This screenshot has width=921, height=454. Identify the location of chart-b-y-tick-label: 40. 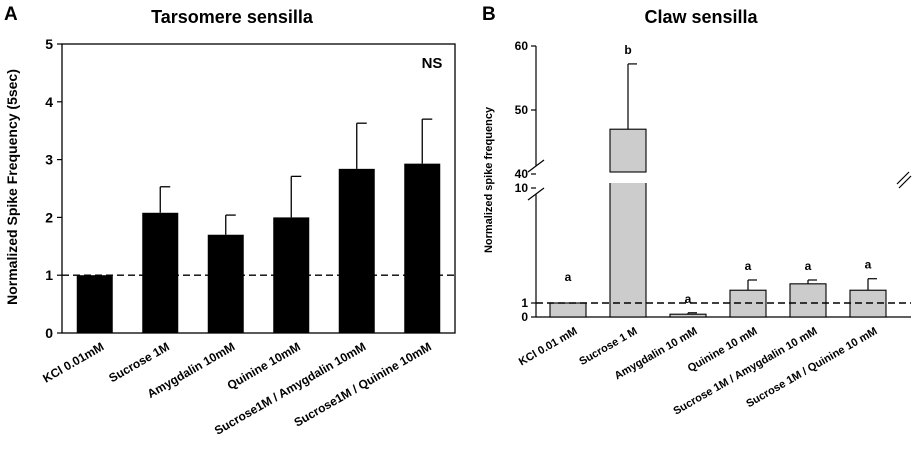
(522, 174).